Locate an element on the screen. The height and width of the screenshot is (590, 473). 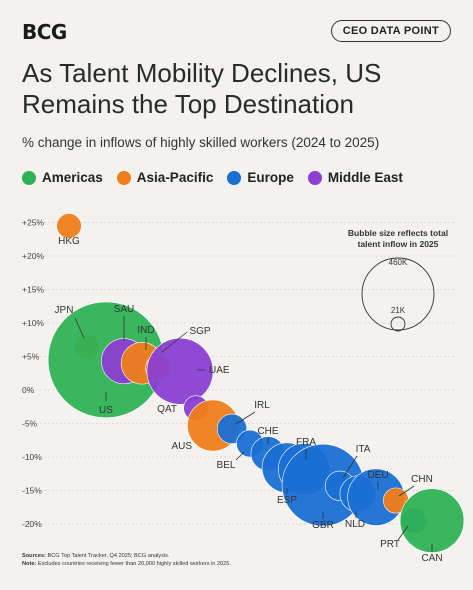
label-gbr: GBR is located at coordinates (323, 525).